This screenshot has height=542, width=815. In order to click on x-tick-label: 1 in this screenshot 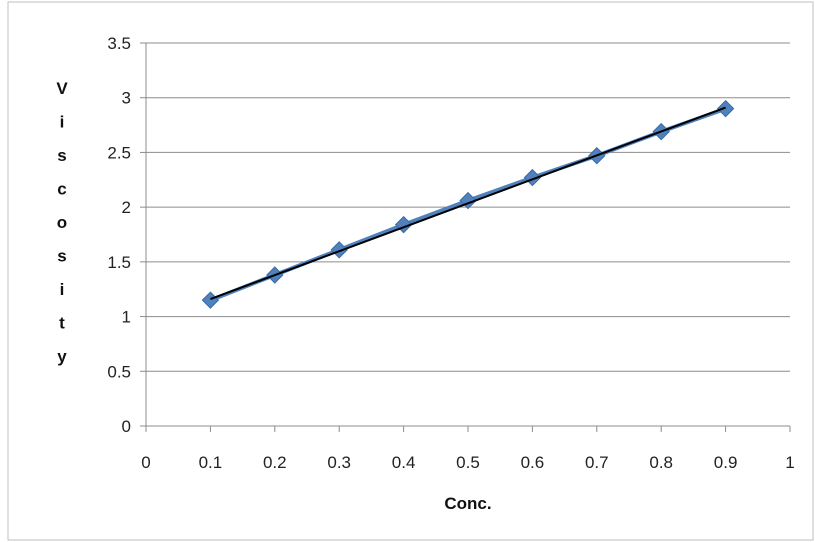, I will do `click(789, 462)`.